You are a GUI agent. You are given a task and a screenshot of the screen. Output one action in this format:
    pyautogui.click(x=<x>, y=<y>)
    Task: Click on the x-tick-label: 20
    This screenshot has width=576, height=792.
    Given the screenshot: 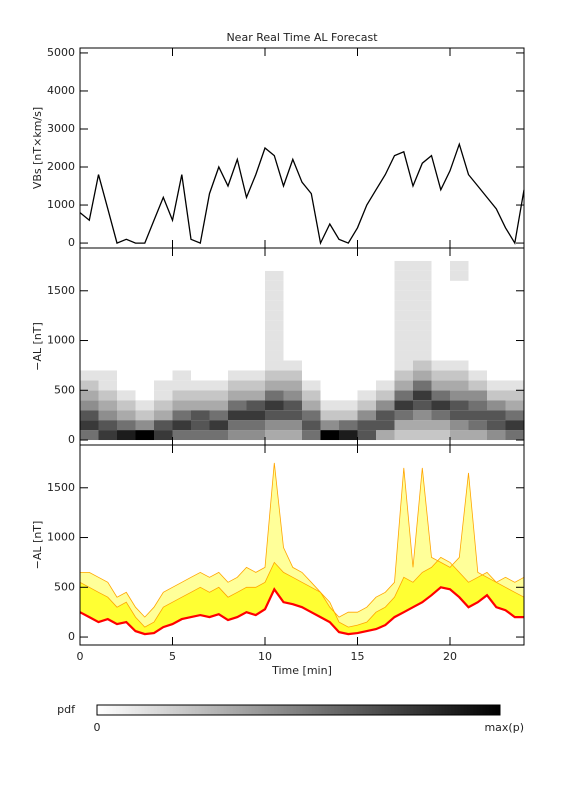 What is the action you would take?
    pyautogui.click(x=450, y=656)
    